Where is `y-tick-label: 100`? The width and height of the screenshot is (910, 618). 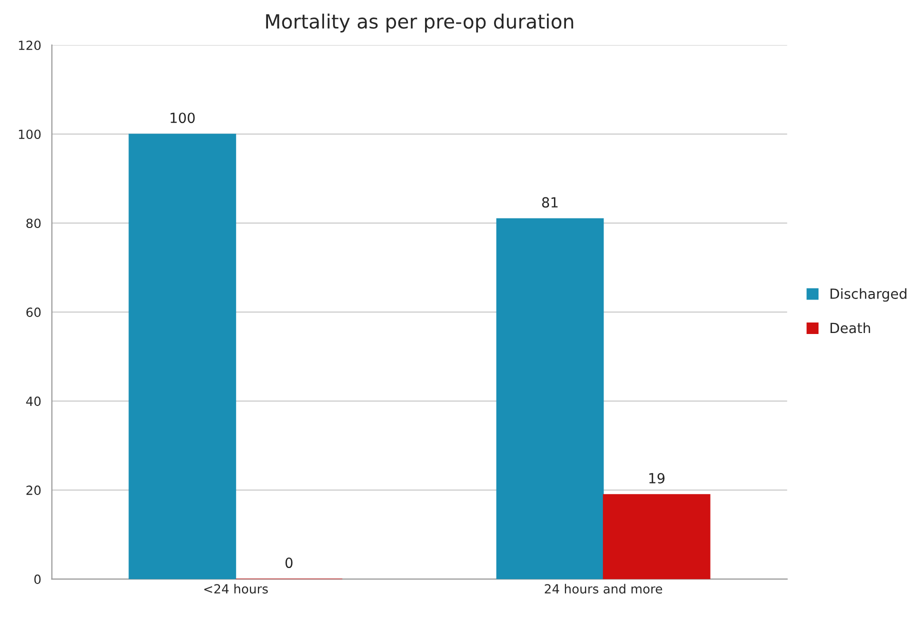
y-tick-label: 100 is located at coordinates (29, 135).